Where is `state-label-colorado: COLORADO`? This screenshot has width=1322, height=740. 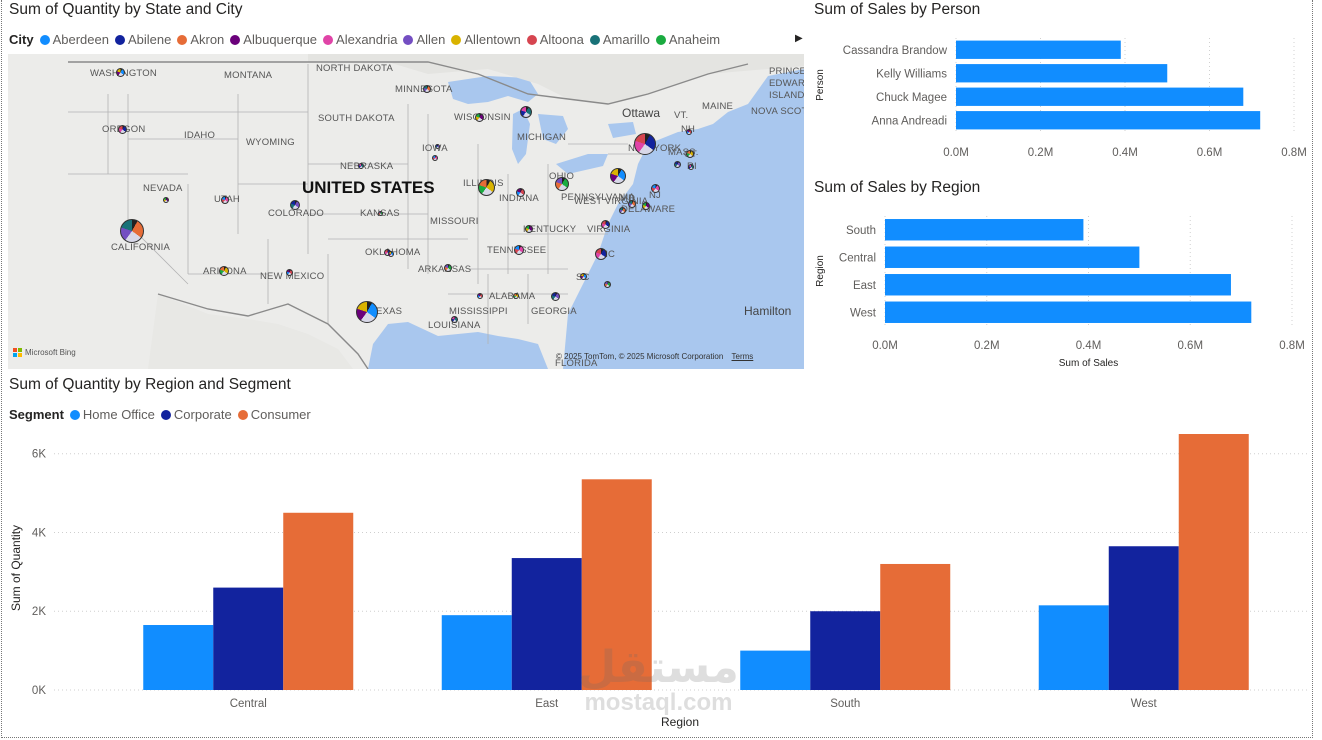 state-label-colorado: COLORADO is located at coordinates (296, 213).